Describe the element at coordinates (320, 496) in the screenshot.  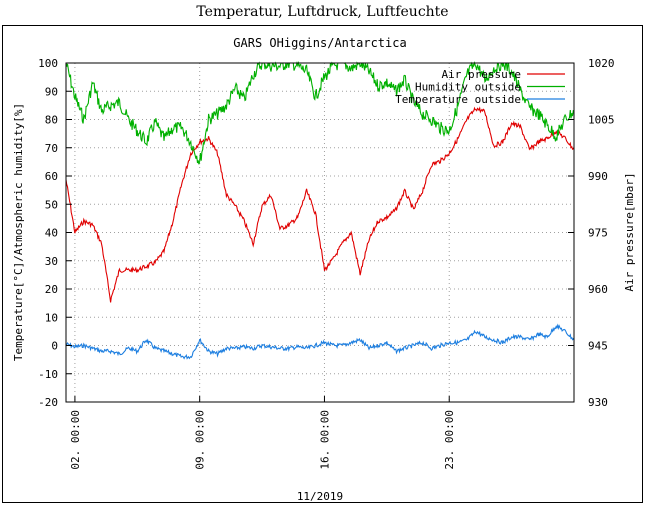
I see `x-axis-label: 11/2019` at that location.